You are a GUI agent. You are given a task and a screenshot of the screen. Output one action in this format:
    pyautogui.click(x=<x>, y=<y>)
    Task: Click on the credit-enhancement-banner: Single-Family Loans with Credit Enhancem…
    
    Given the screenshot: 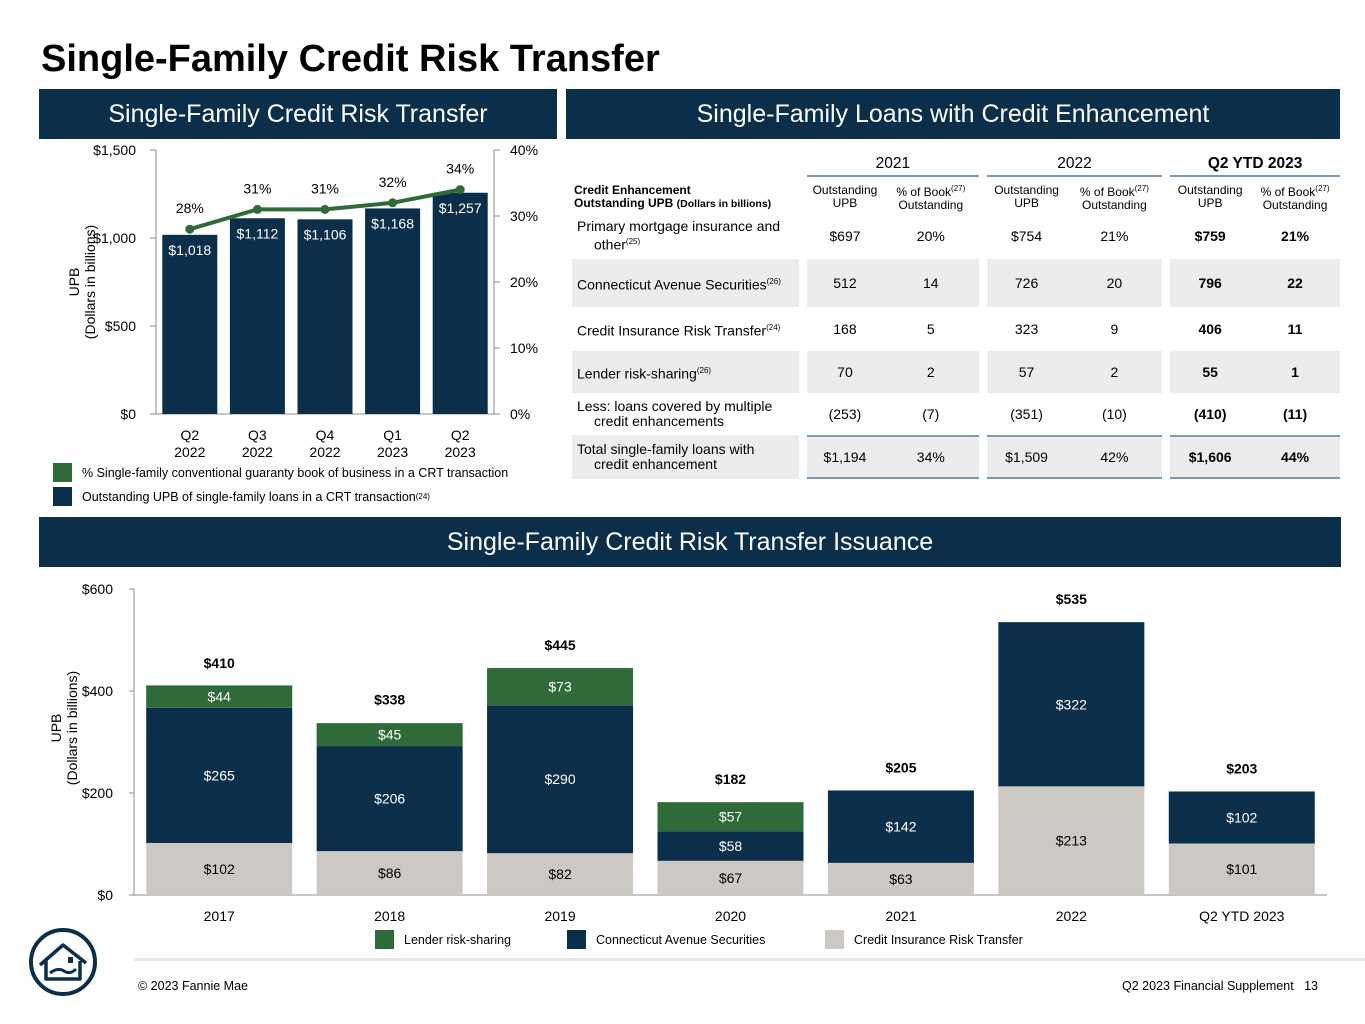 What is the action you would take?
    pyautogui.click(x=953, y=114)
    